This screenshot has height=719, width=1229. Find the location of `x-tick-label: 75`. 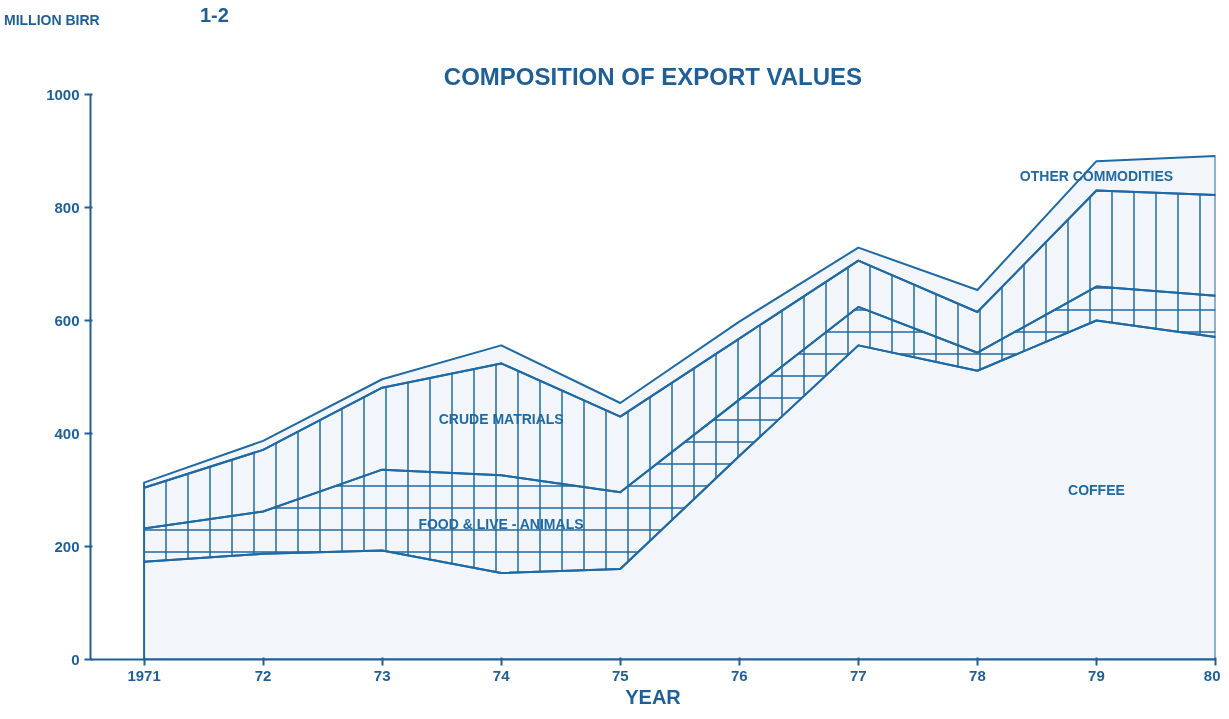

x-tick-label: 75 is located at coordinates (620, 675).